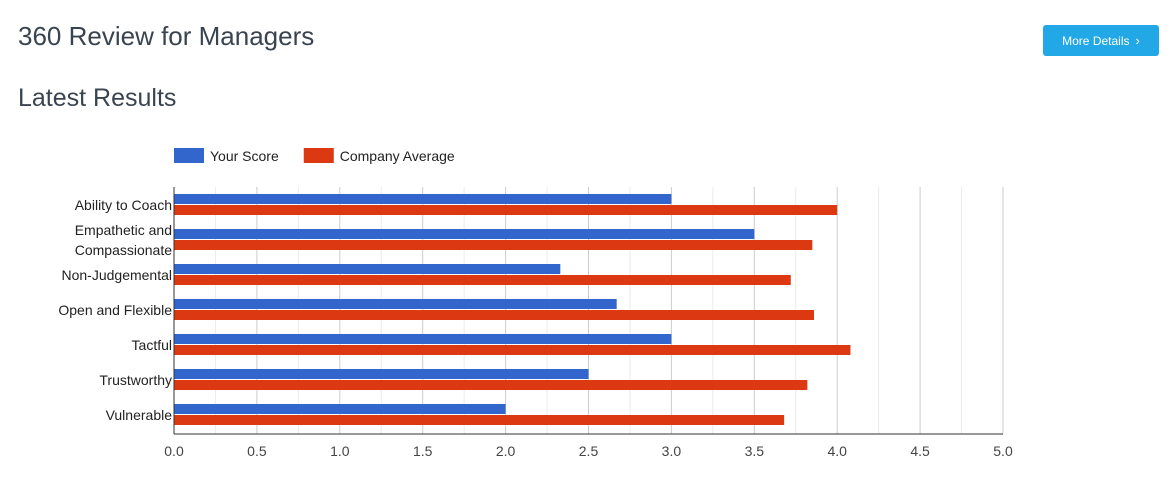  Describe the element at coordinates (152, 345) in the screenshot. I see `category-label: Tactful` at that location.